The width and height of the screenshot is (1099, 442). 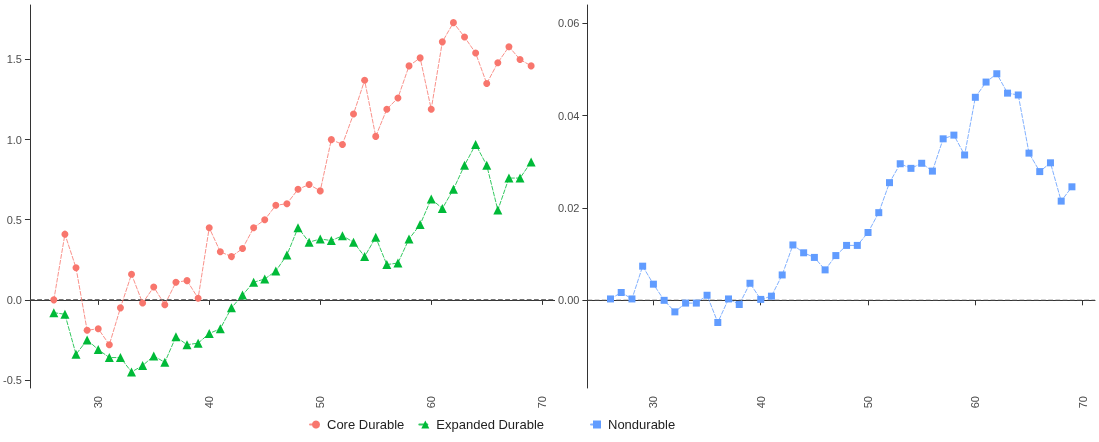 I want to click on legend-label: Core Durable, so click(x=366, y=424).